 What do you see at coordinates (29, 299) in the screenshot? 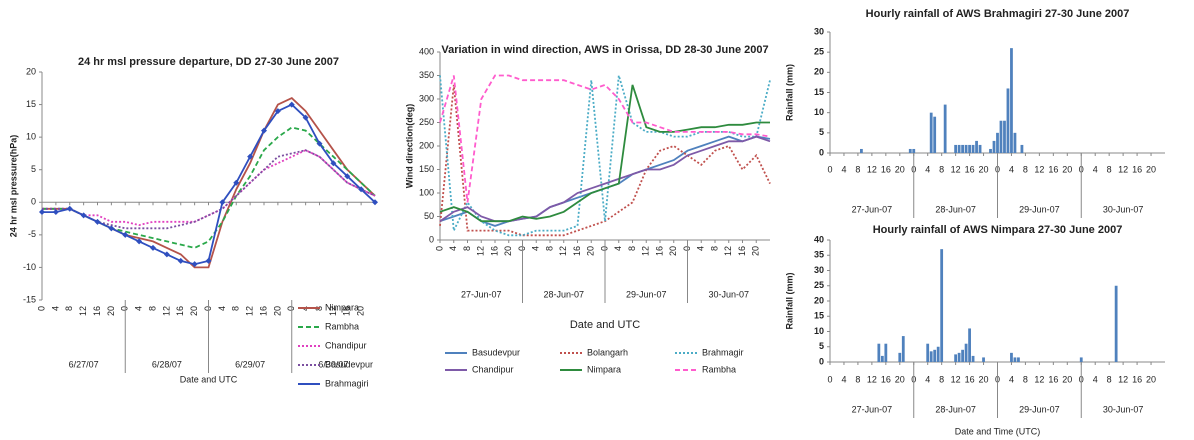
I see `y-tick-label: -15` at bounding box center [29, 299].